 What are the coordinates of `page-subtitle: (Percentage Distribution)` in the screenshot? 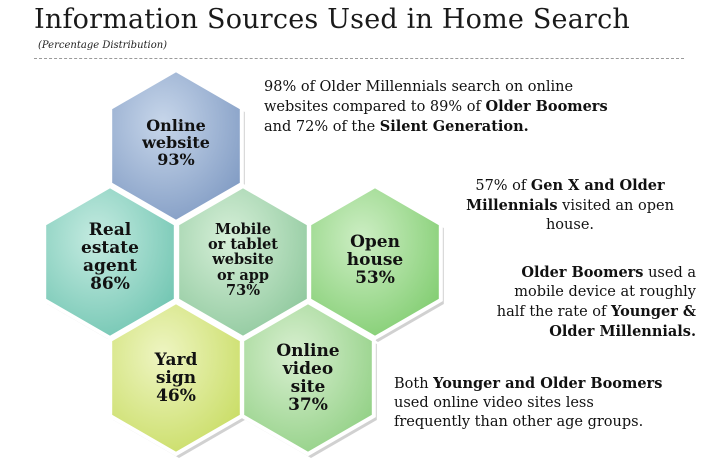 It's located at (103, 45).